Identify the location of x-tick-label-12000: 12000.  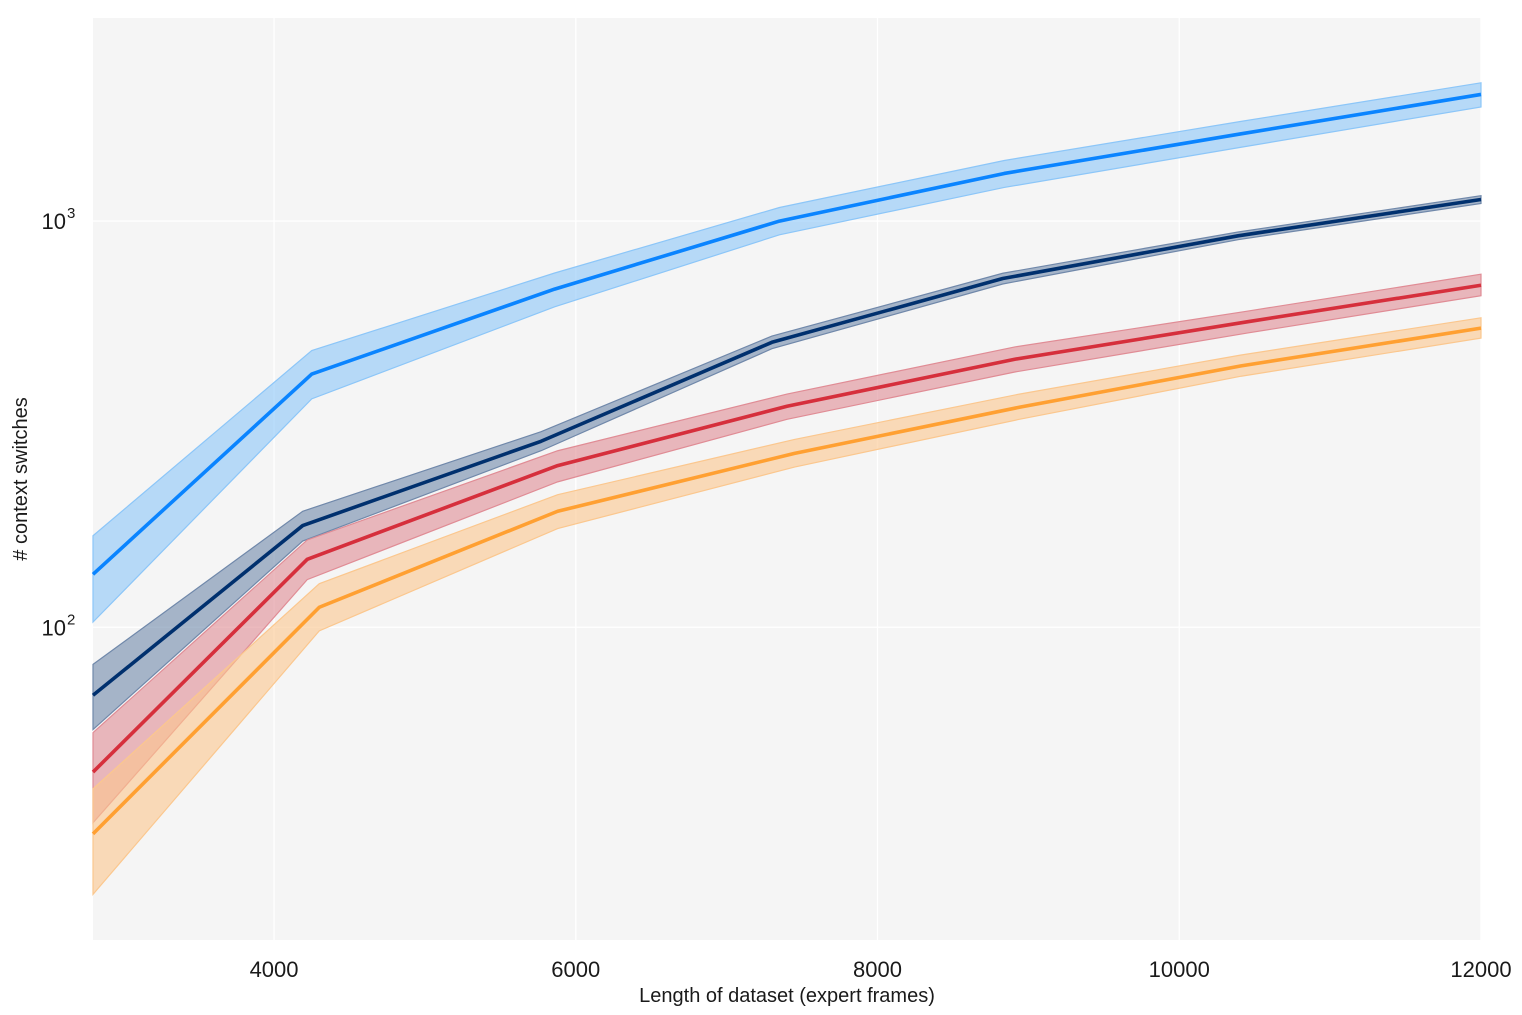
(1480, 969).